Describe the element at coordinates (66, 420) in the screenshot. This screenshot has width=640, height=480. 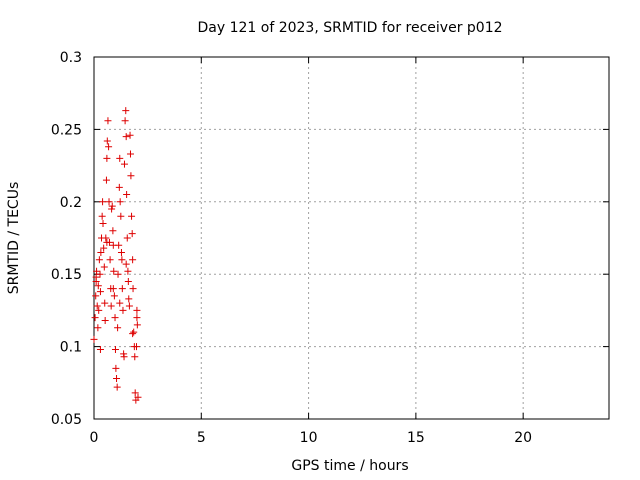
I see `y-tick-label: 0.05` at that location.